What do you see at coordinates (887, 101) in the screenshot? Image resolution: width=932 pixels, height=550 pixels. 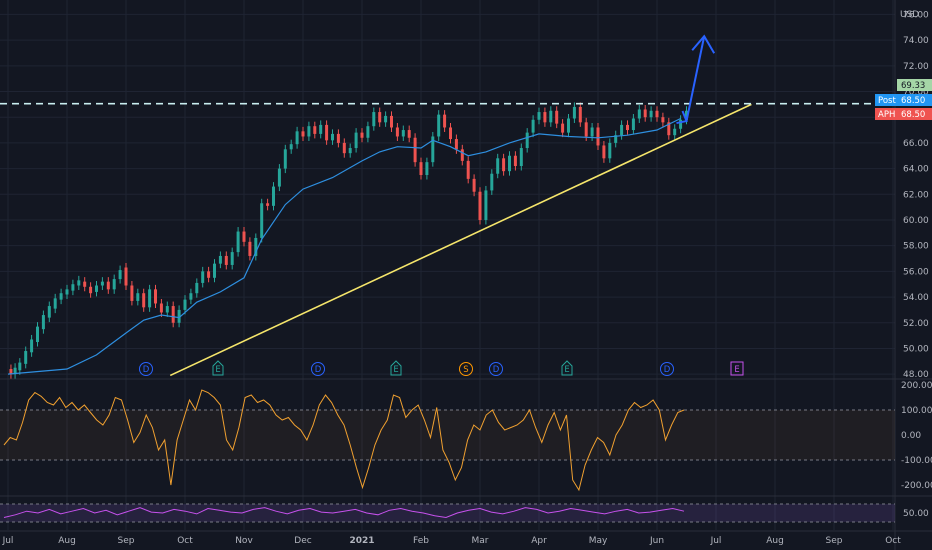 I see `price-tag-label: Post` at bounding box center [887, 101].